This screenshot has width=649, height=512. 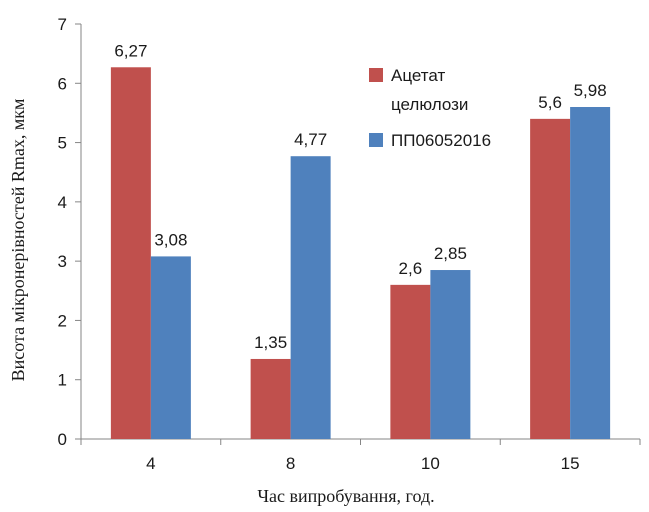 What do you see at coordinates (360, 455) in the screenshot?
I see `x-axis: 4 8 10 15` at bounding box center [360, 455].